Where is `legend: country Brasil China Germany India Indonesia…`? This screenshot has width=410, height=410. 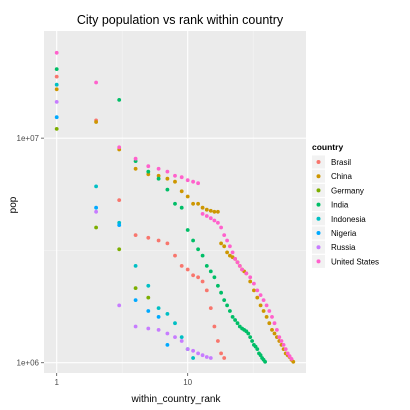
legend: country Brasil China Germany India Indonesia… is located at coordinates (345, 205).